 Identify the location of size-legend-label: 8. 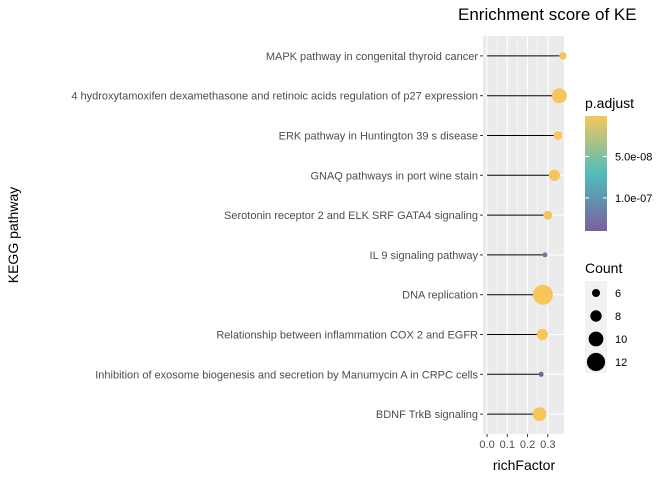
(618, 317).